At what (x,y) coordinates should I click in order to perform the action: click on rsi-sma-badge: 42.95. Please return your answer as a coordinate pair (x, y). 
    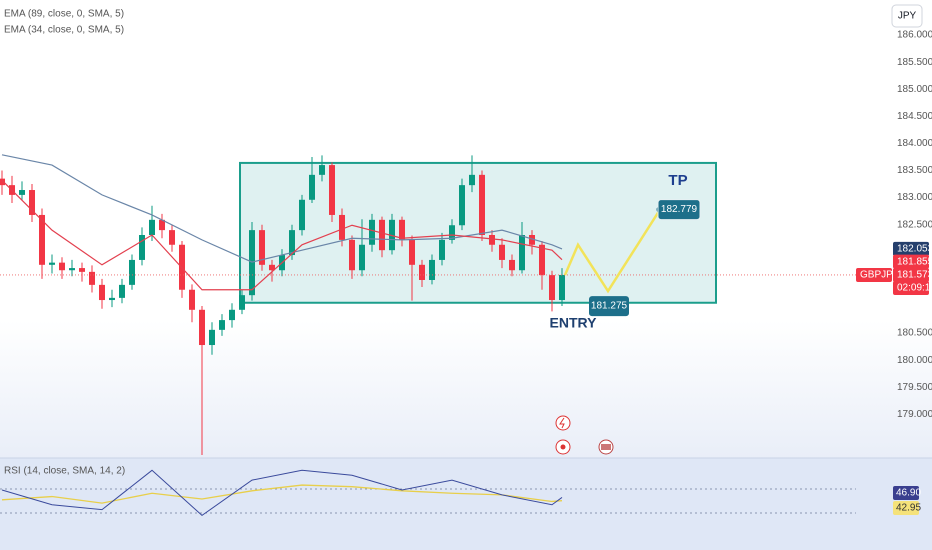
    Looking at the image, I should click on (908, 508).